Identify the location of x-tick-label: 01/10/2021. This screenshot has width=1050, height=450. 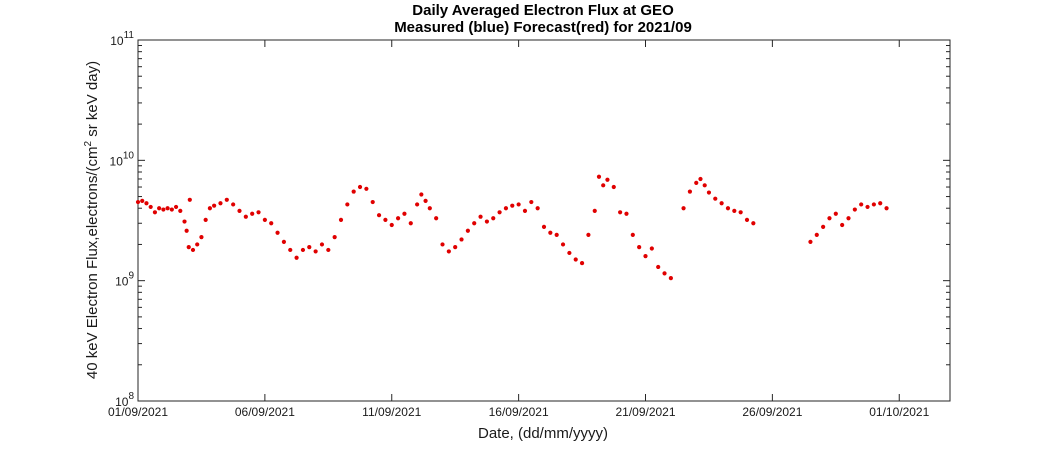
(899, 412).